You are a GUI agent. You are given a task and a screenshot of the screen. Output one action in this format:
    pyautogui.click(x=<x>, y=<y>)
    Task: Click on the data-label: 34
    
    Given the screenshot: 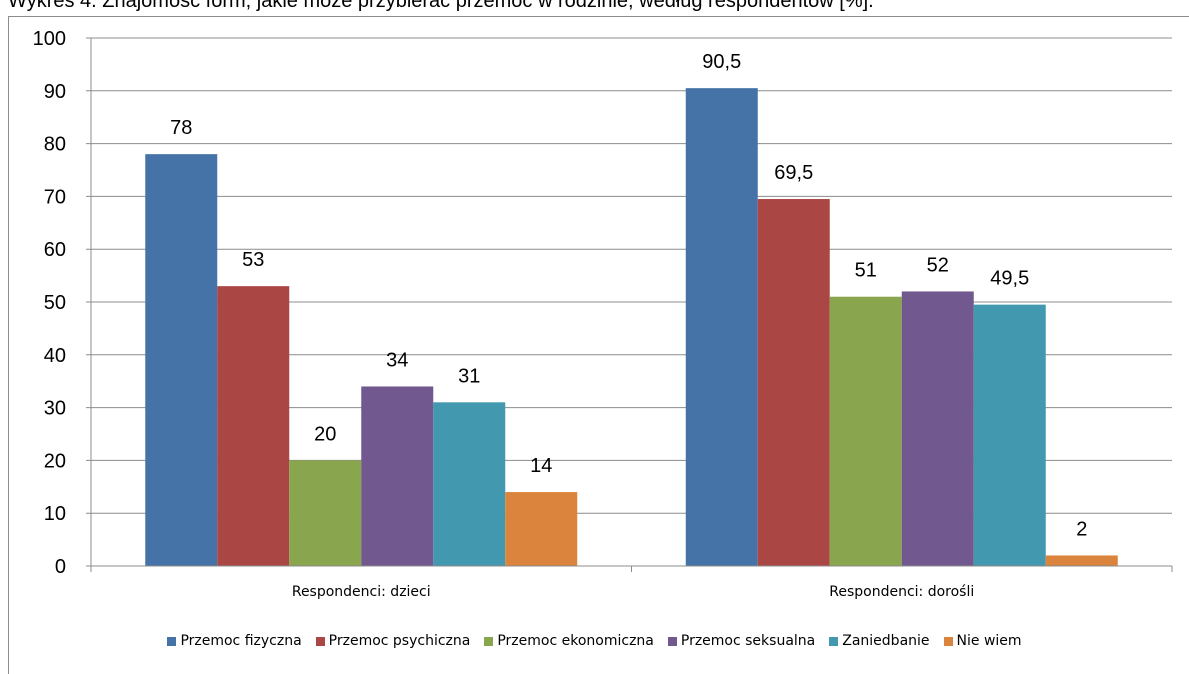 What is the action you would take?
    pyautogui.click(x=397, y=360)
    